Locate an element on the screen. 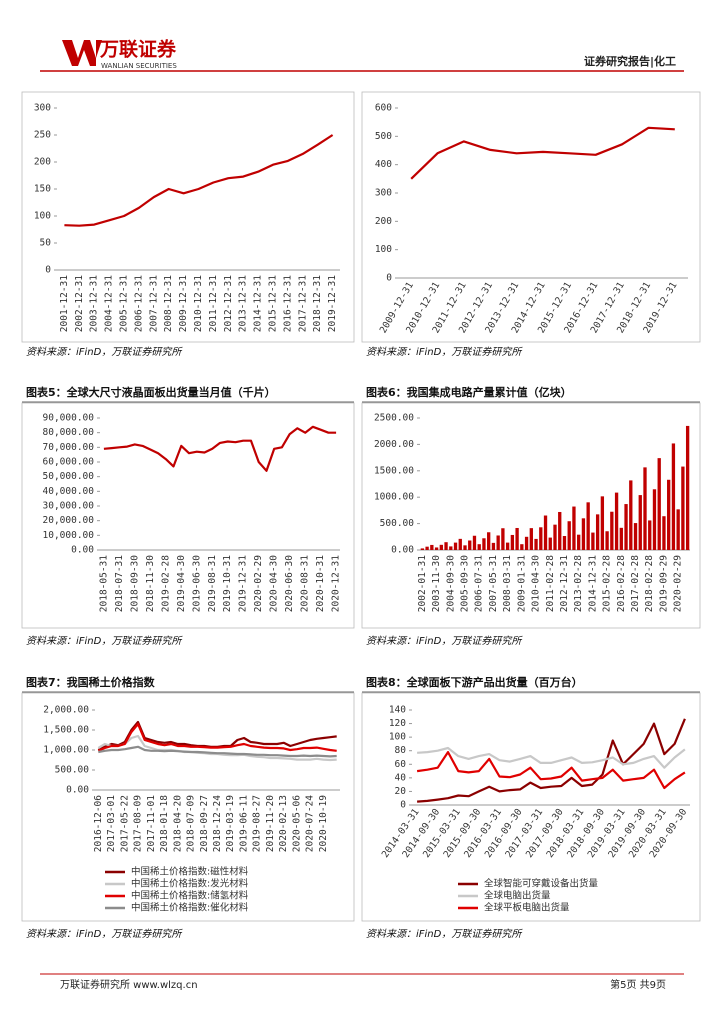 The width and height of the screenshot is (724, 1024). x-tick-label: 2018-07-09 is located at coordinates (191, 823).